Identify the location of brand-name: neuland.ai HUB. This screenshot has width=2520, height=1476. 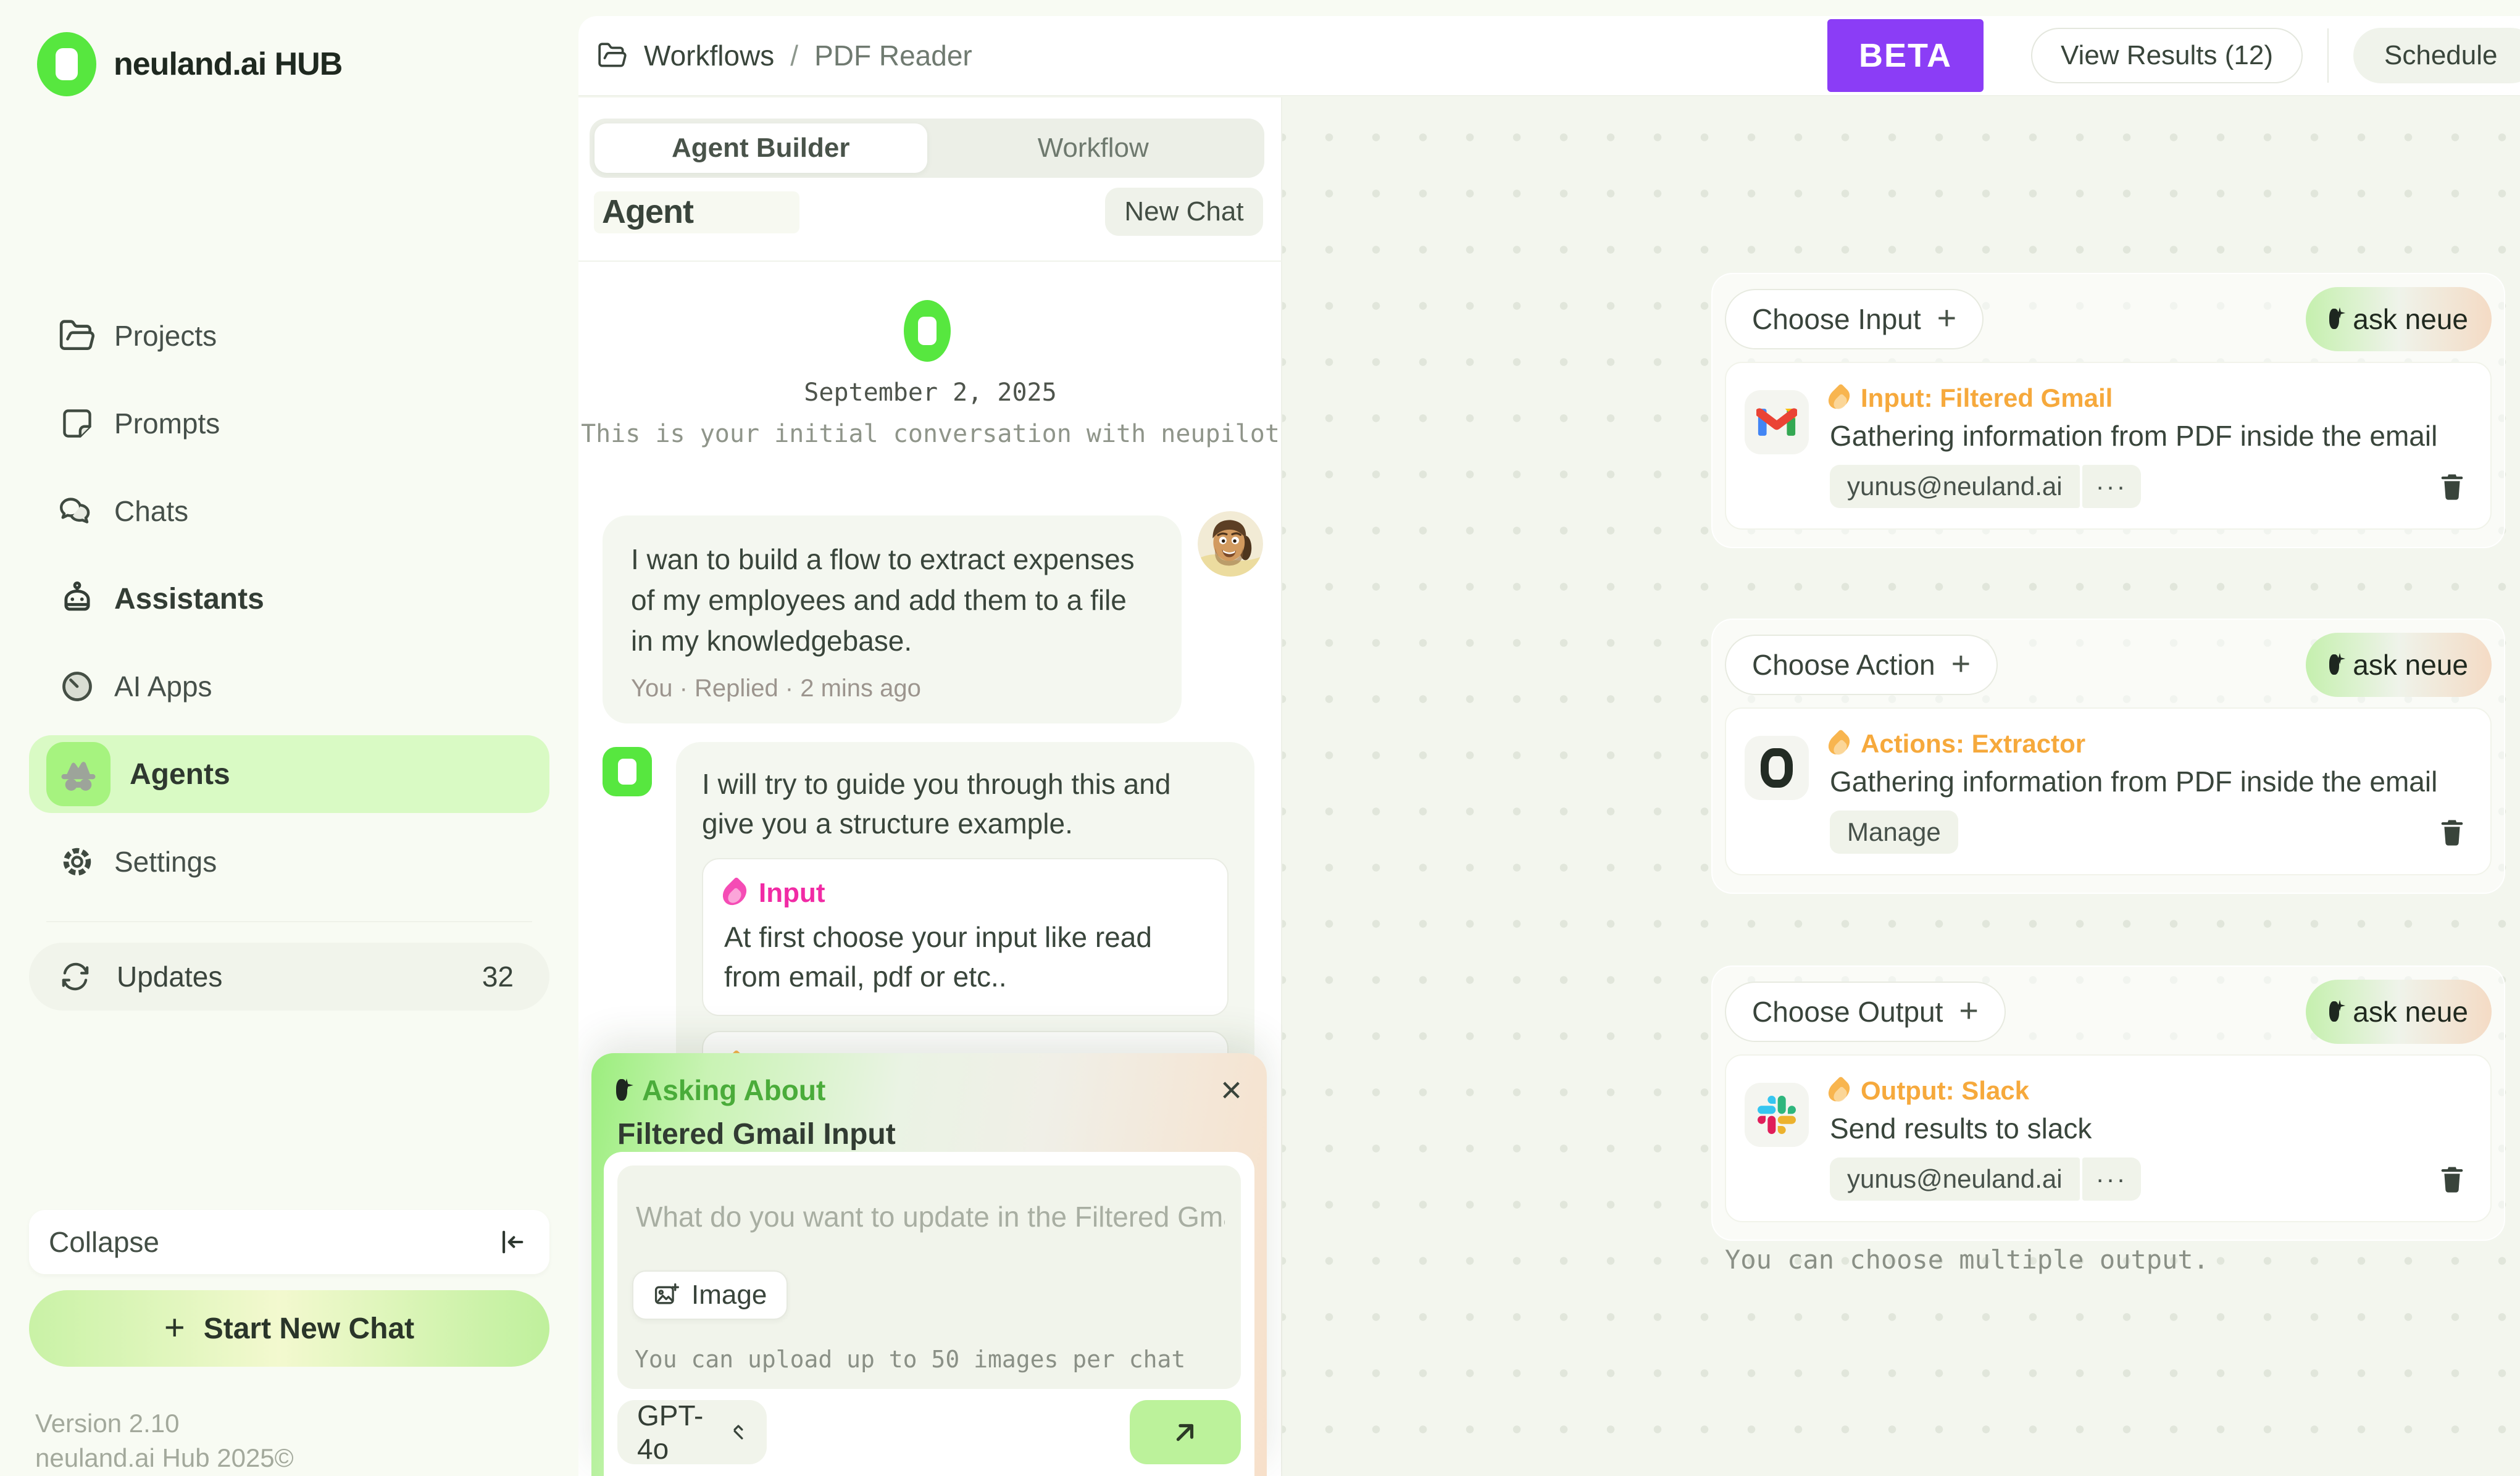
(228, 64).